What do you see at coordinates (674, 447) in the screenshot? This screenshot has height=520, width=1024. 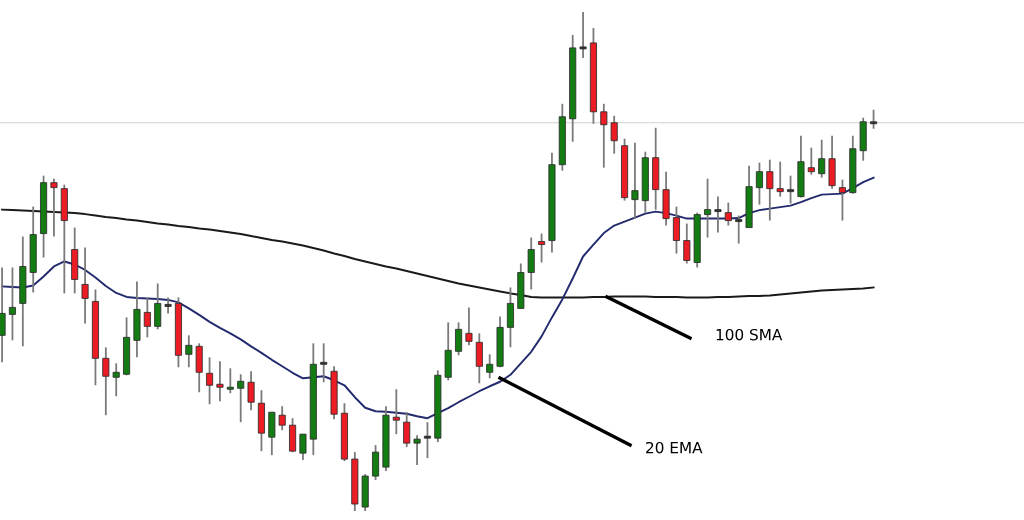 I see `annotation: 20 EMA` at bounding box center [674, 447].